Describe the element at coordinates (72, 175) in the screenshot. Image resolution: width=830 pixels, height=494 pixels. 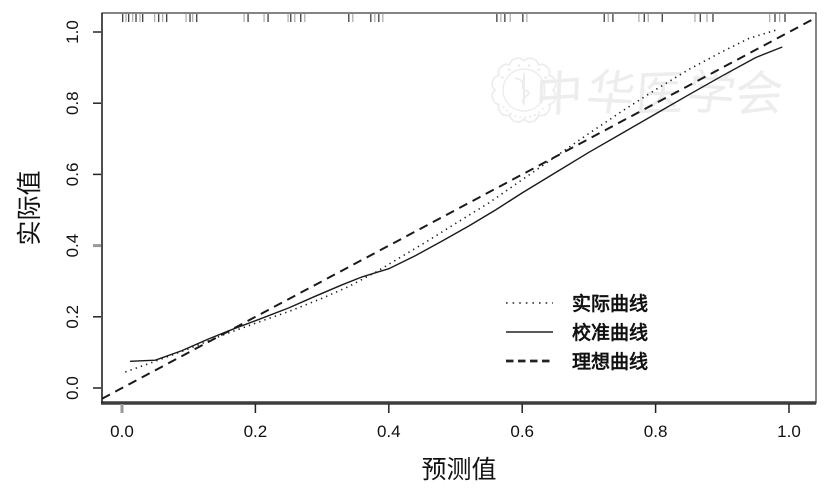
I see `y-tick-label: 0.6` at that location.